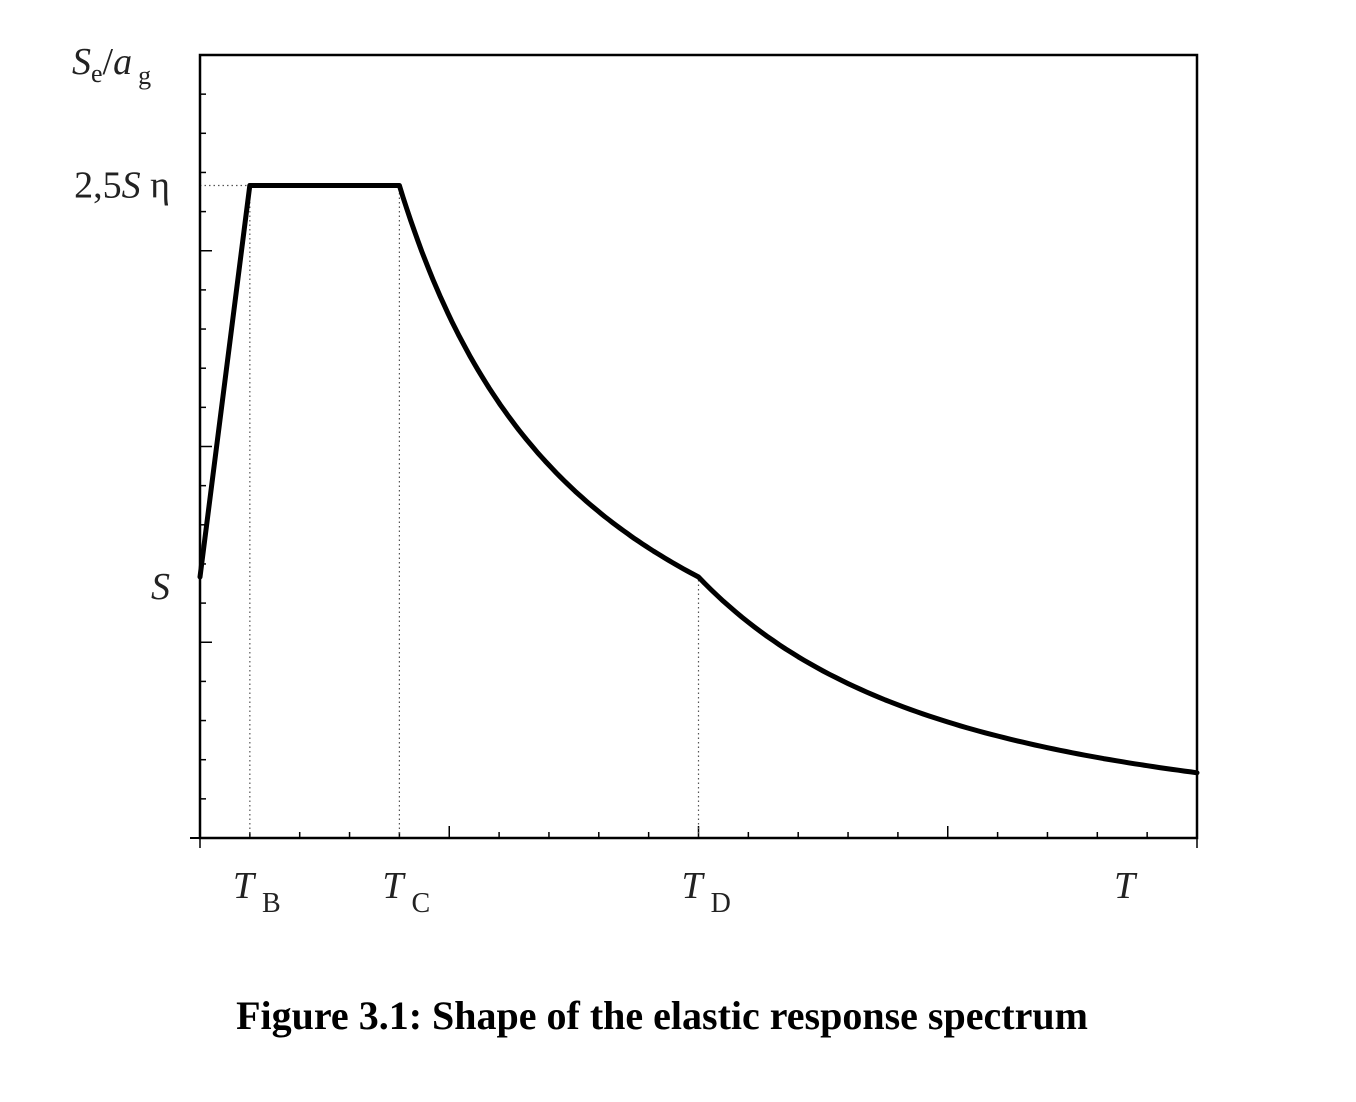 Image resolution: width=1356 pixels, height=1102 pixels. I want to click on y-axis-label: Se/a g, so click(111, 65).